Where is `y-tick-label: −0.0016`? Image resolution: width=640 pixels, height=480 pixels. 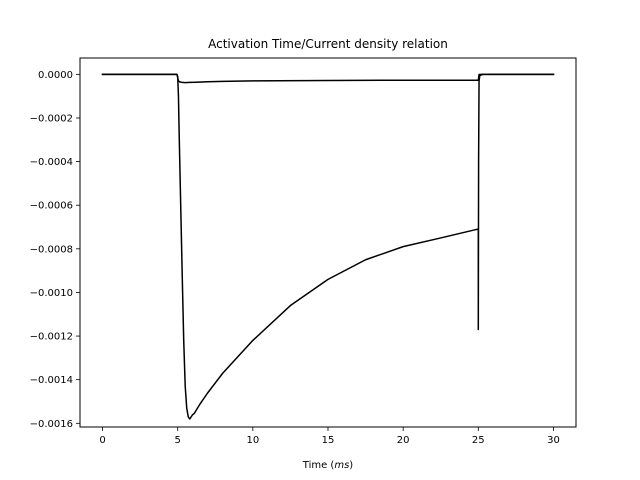 y-tick-label: −0.0016 is located at coordinates (51, 424).